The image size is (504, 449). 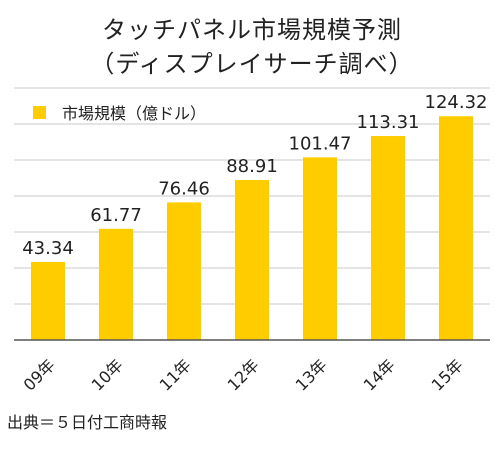 What do you see at coordinates (447, 374) in the screenshot?
I see `x-tick-label-6: 15年` at bounding box center [447, 374].